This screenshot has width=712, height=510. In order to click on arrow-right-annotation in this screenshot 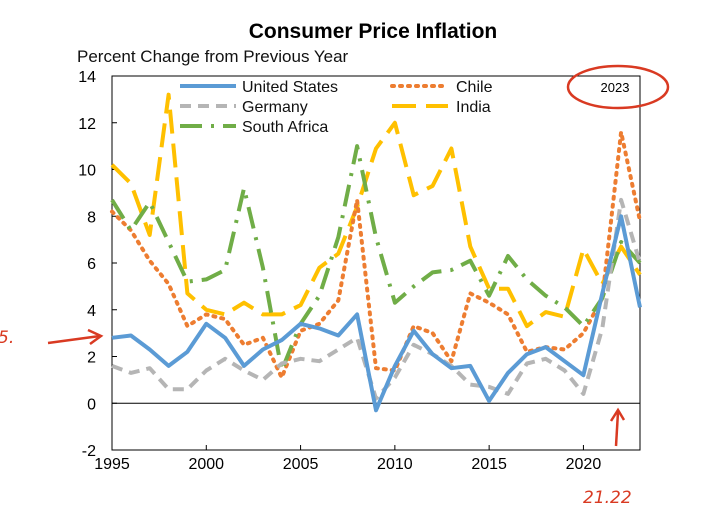, I will do `click(74, 339)`.